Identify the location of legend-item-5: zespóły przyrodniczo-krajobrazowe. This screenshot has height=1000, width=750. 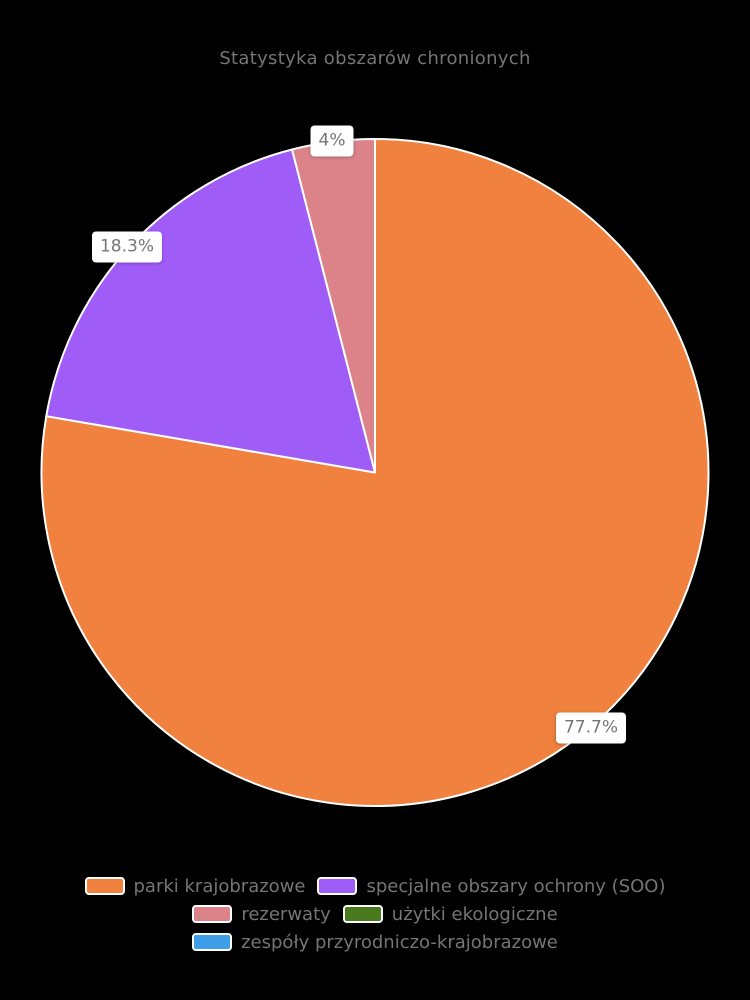
(375, 942).